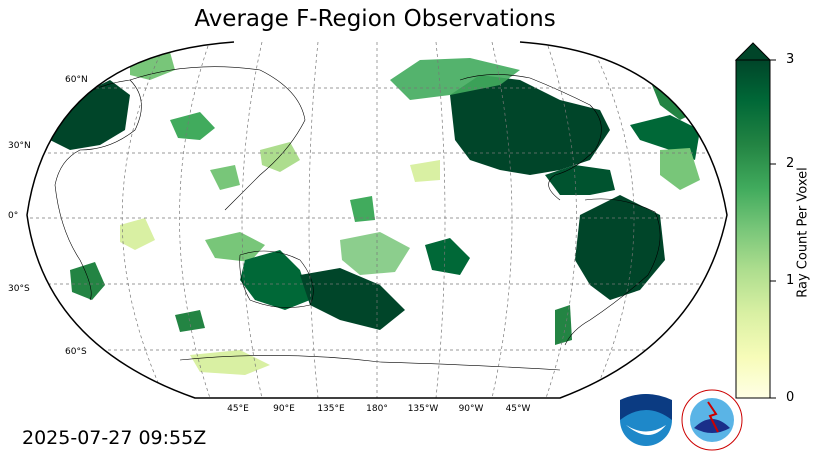 Image resolution: width=820 pixels, height=461 pixels. Describe the element at coordinates (375, 253) in the screenshot. I see `region-pacific-blob` at that location.